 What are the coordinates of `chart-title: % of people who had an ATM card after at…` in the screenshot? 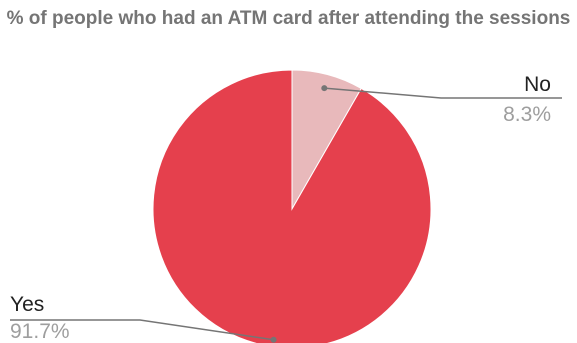 It's located at (288, 18).